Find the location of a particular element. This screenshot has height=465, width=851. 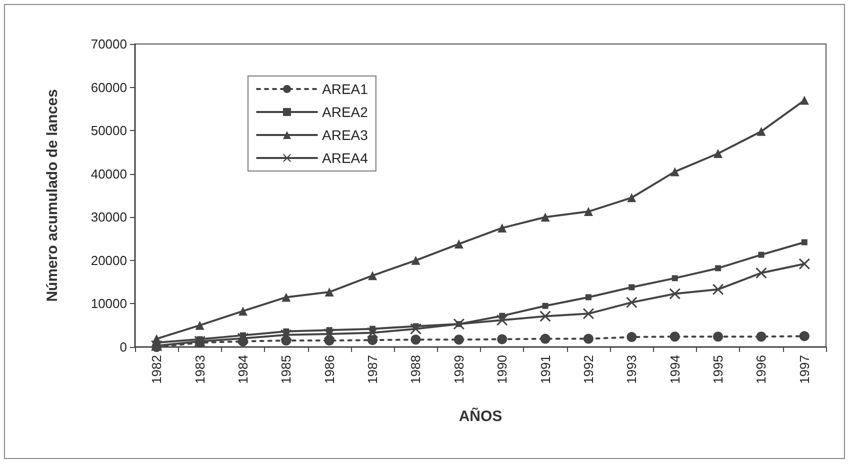

legend-label: AREA3 is located at coordinates (345, 135).